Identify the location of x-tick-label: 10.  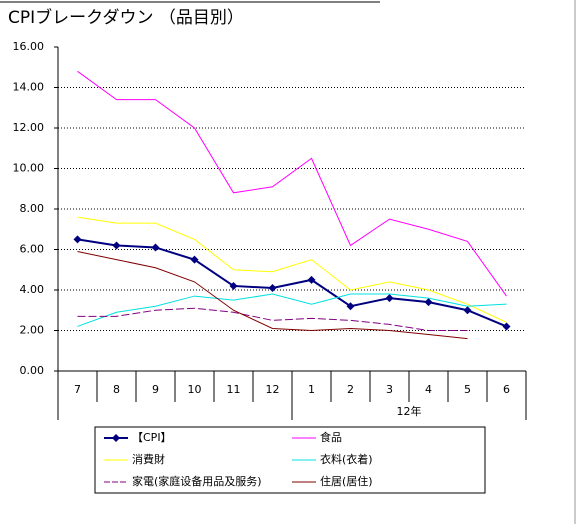
(195, 389).